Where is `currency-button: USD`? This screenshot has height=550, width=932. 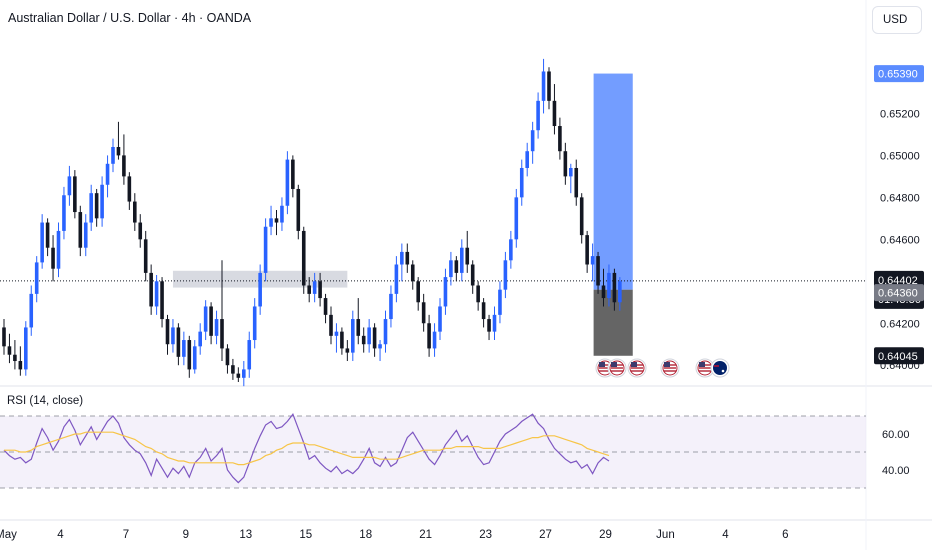
currency-button: USD is located at coordinates (897, 20).